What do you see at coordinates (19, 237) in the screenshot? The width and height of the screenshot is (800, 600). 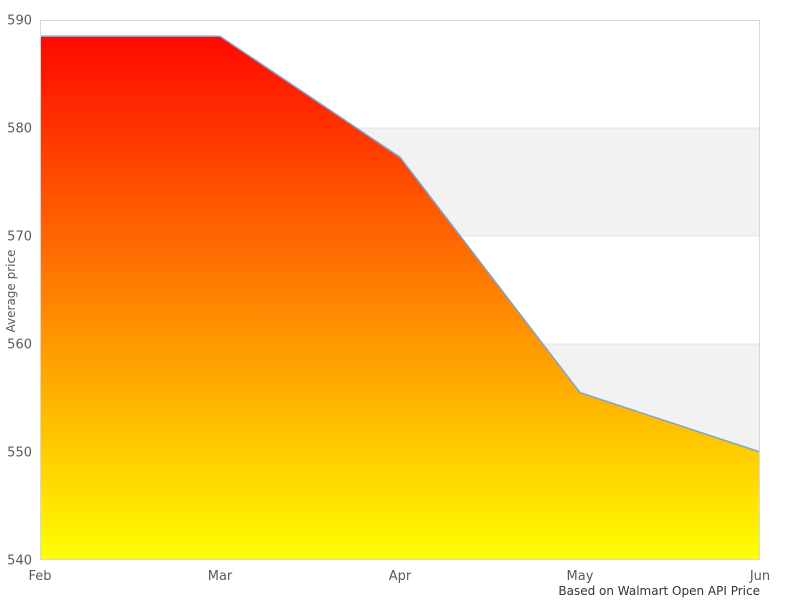 I see `y-tick-label: 570` at bounding box center [19, 237].